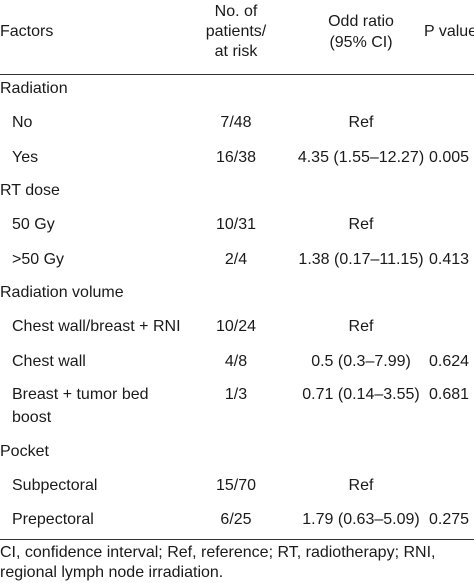  I want to click on group-radiation: Radiation, so click(34, 88).